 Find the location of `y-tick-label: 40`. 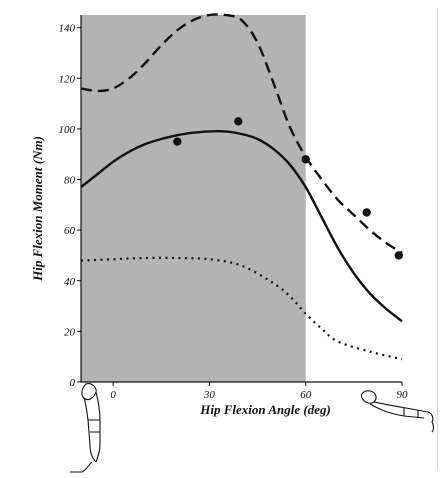

y-tick-label: 40 is located at coordinates (70, 282).